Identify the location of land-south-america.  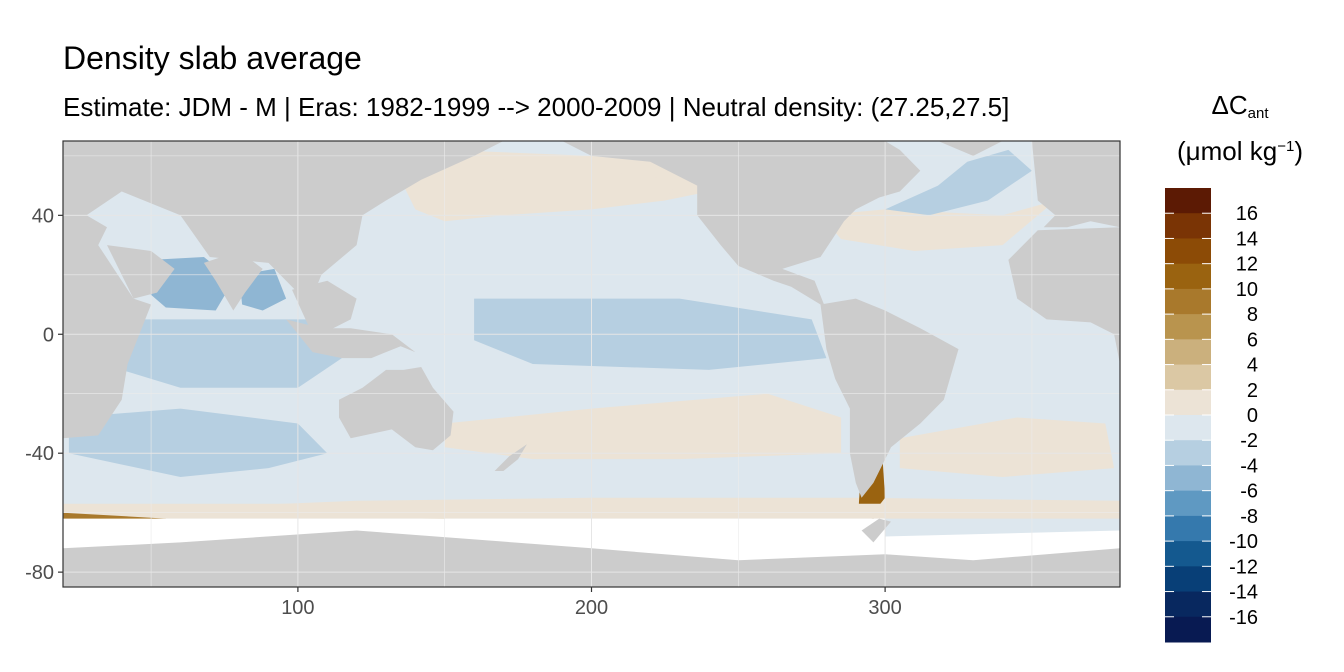
(889, 398).